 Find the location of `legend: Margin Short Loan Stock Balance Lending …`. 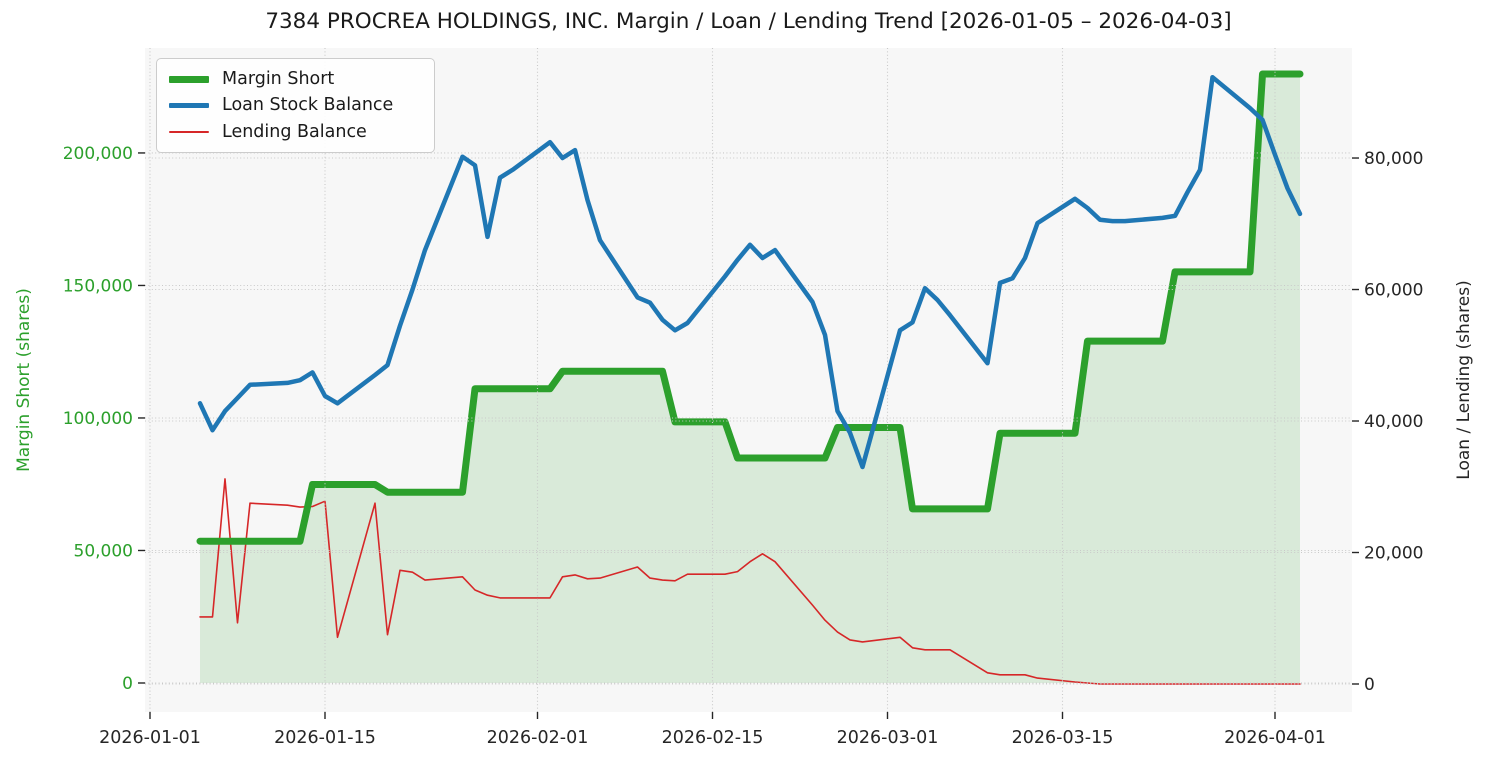

legend: Margin Short Loan Stock Balance Lending … is located at coordinates (295, 105).